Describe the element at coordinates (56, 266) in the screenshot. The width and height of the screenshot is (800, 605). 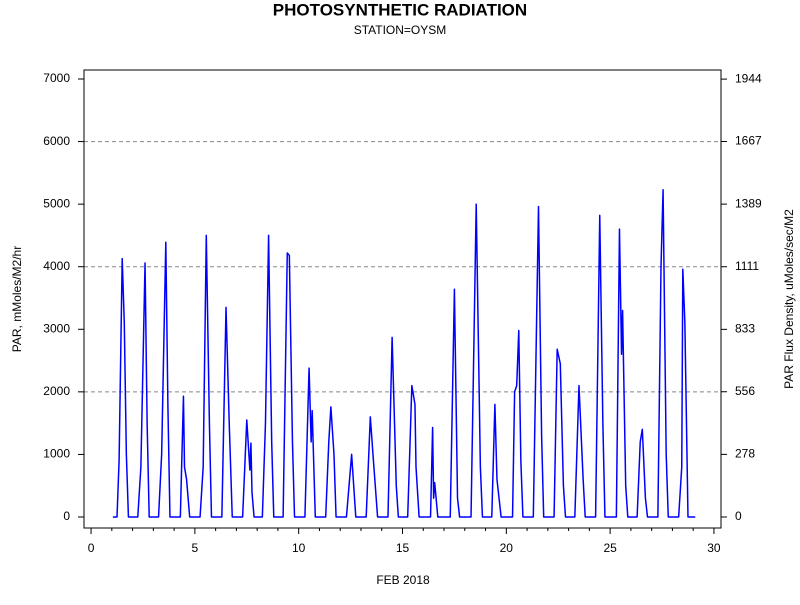
I see `y-tick-label: 4000` at that location.